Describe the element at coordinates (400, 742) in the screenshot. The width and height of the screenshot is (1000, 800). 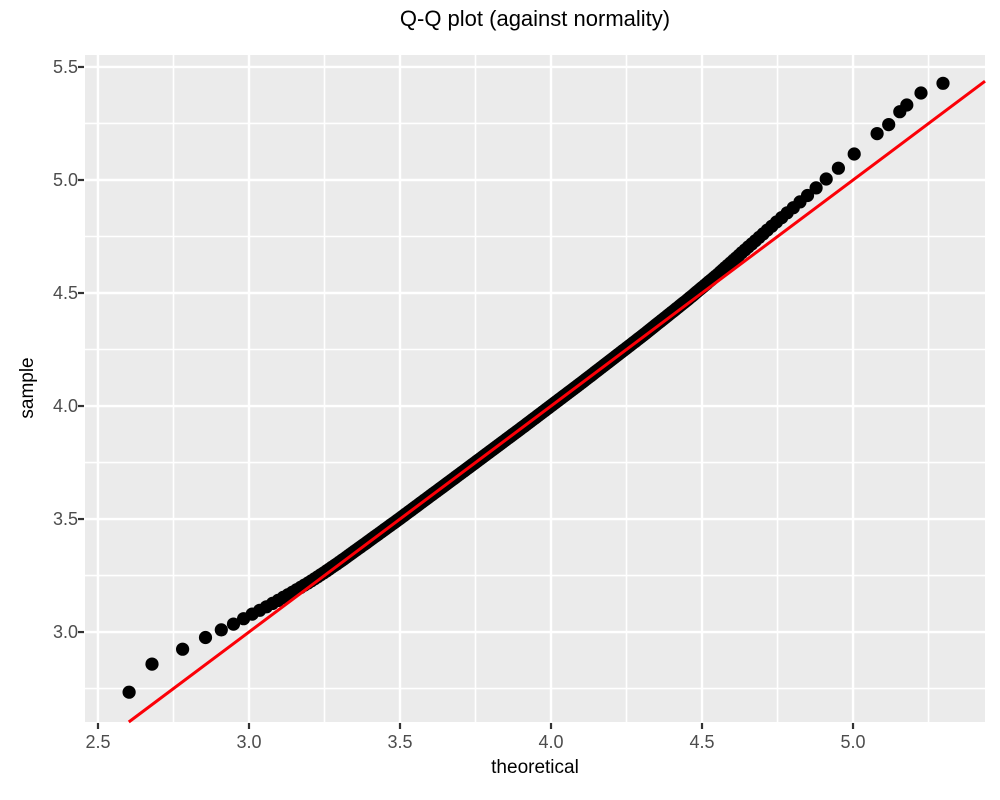
I see `x-axis-tick-label: 3.5` at that location.